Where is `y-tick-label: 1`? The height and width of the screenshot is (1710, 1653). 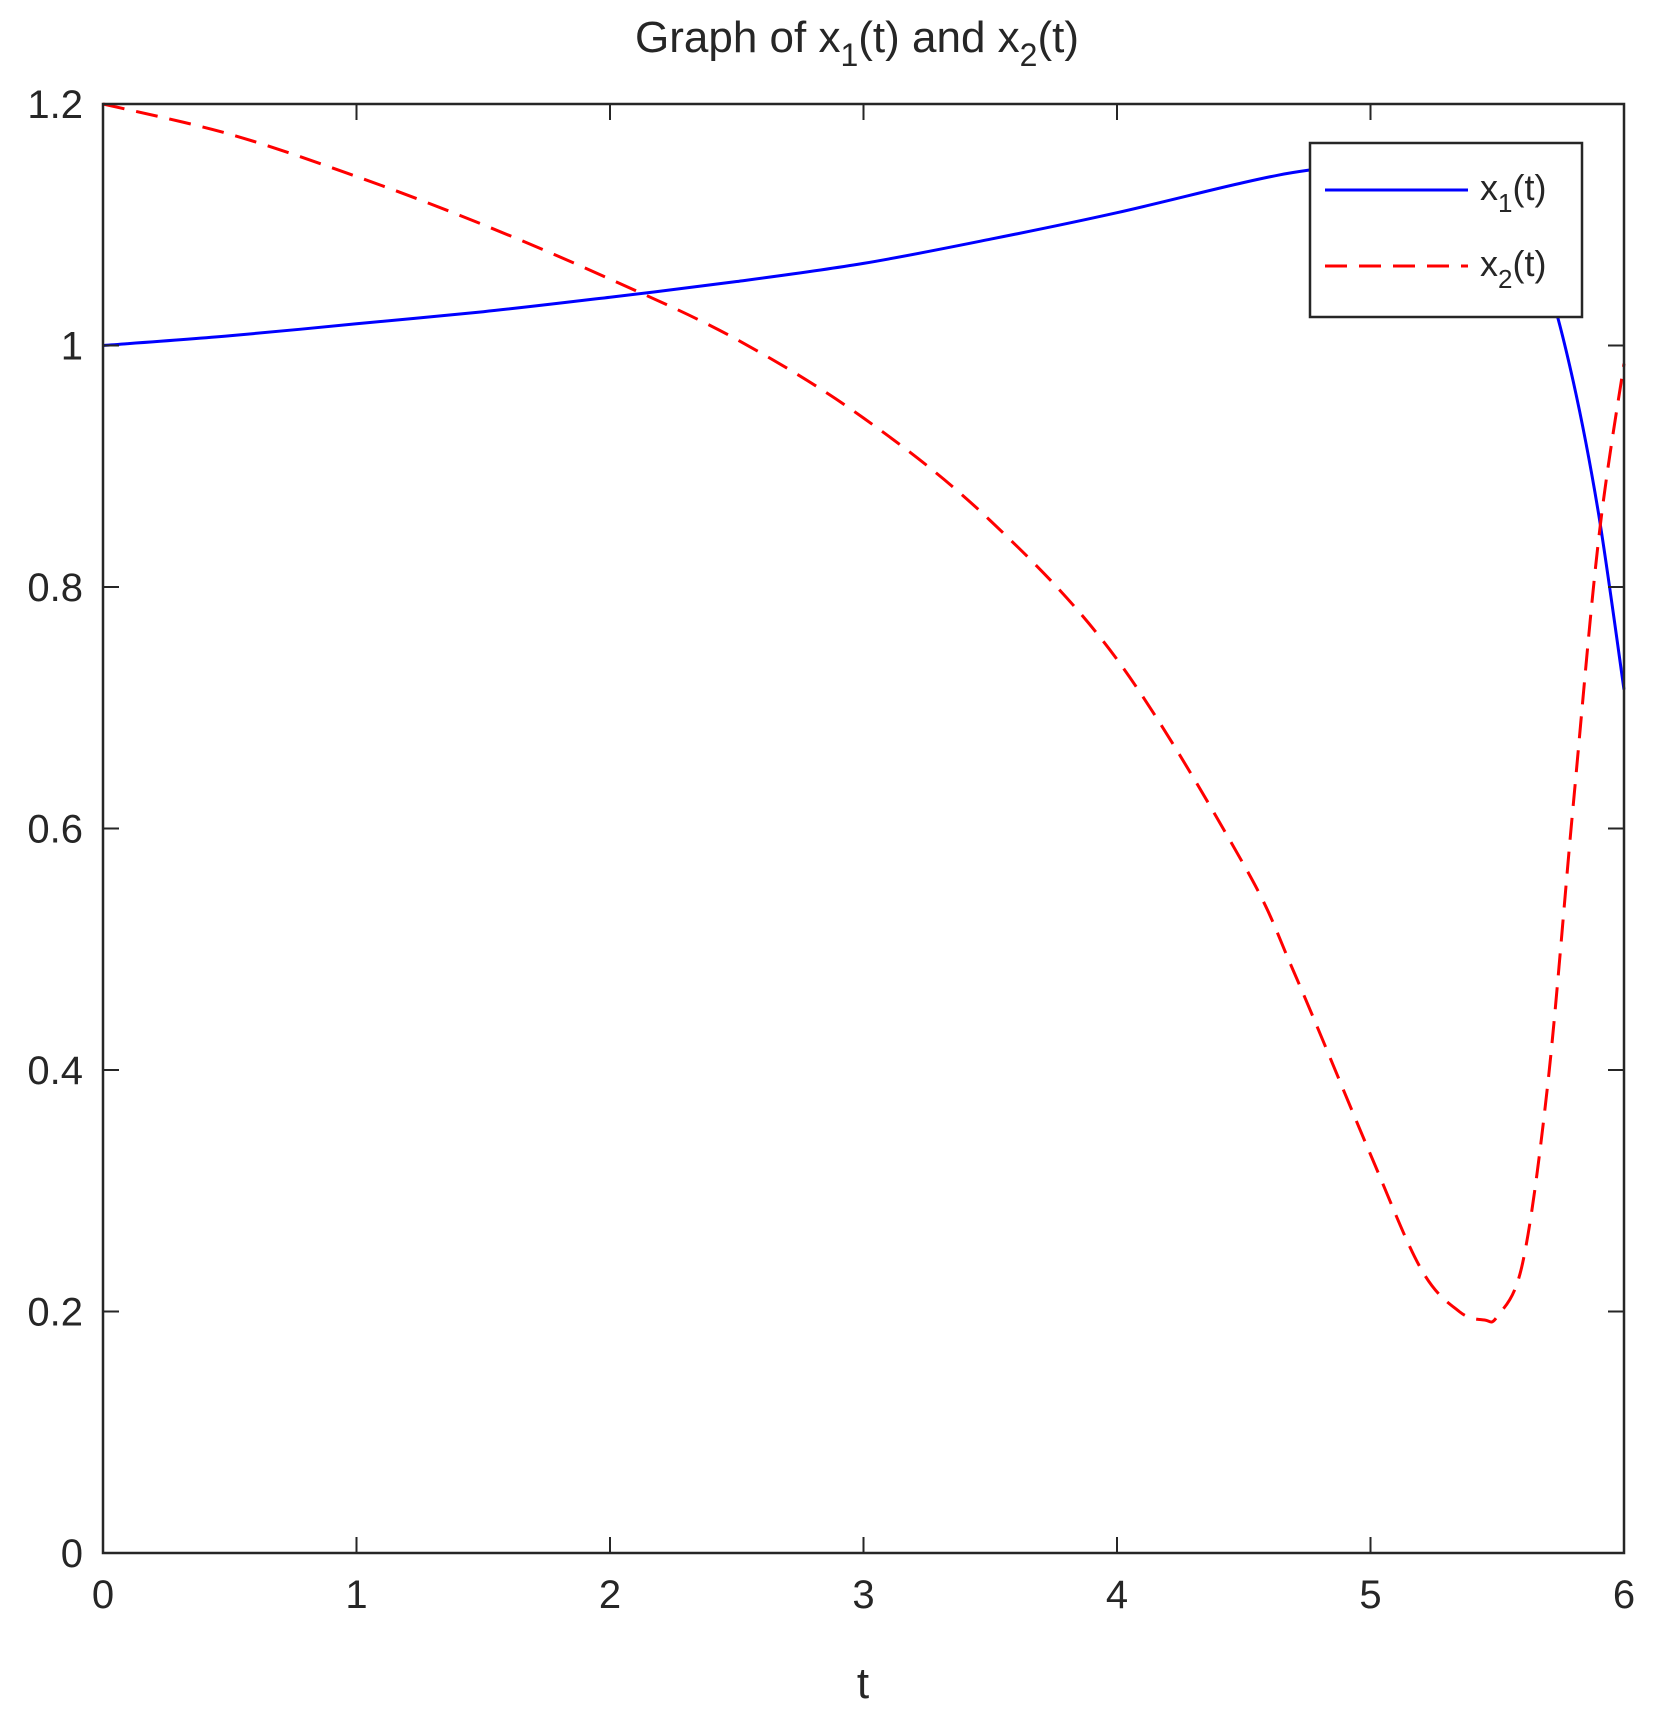 y-tick-label: 1 is located at coordinates (72, 347).